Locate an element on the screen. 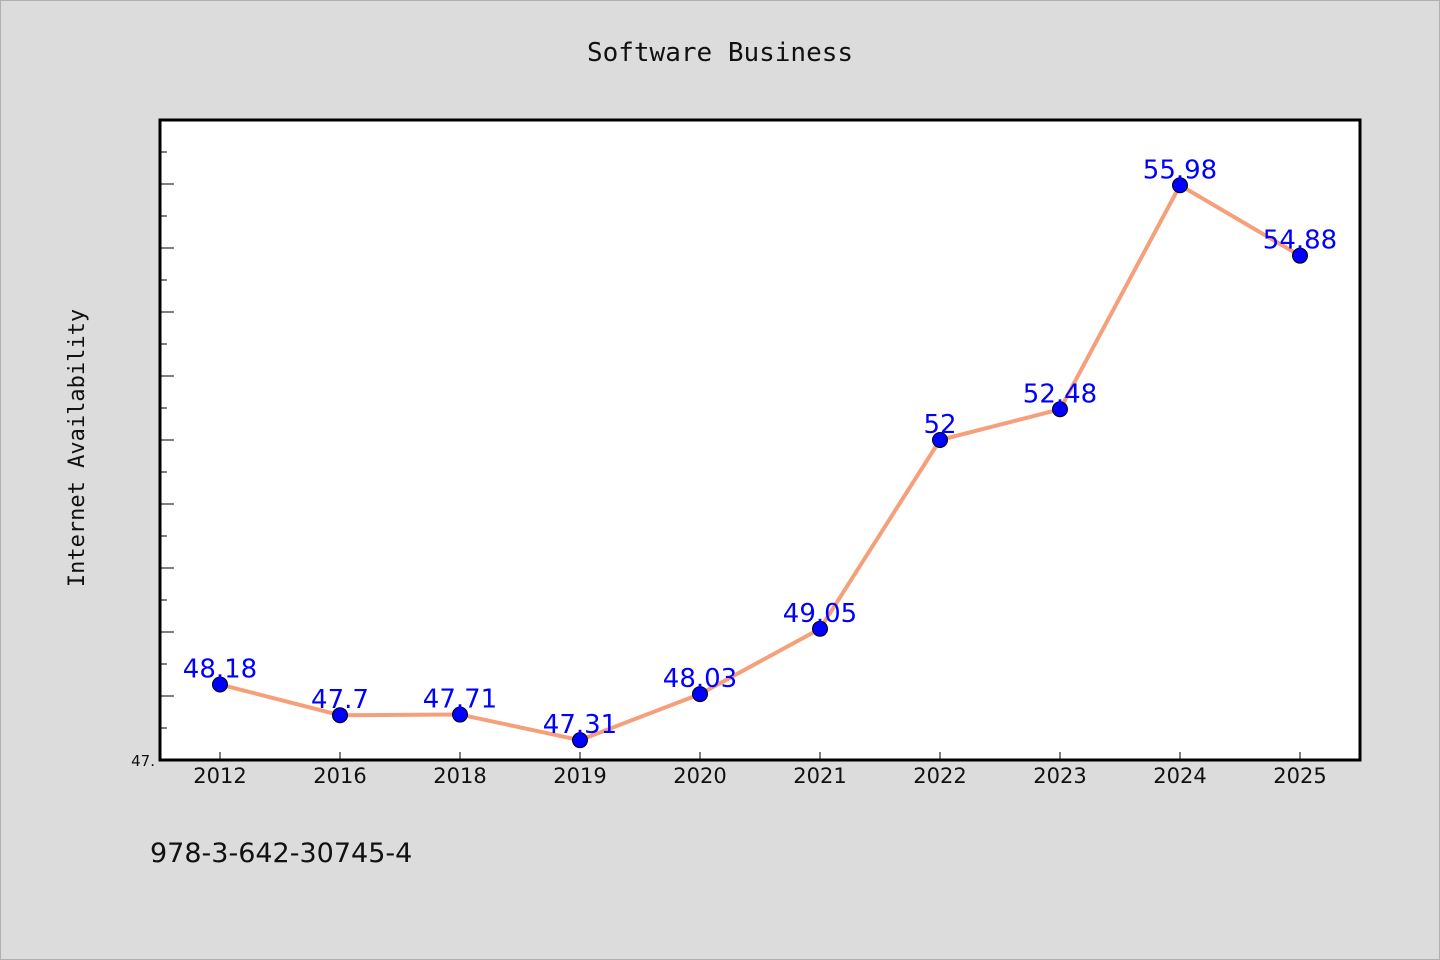 The image size is (1440, 960). data-label: 48.18 is located at coordinates (220, 669).